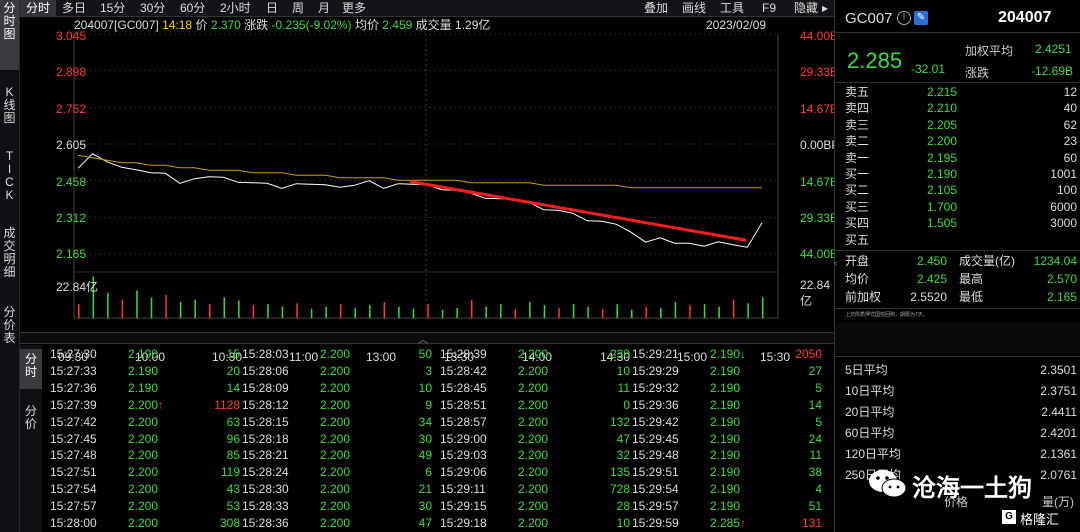  What do you see at coordinates (1055, 261) in the screenshot?
I see `stat-value: 1234.04` at bounding box center [1055, 261].